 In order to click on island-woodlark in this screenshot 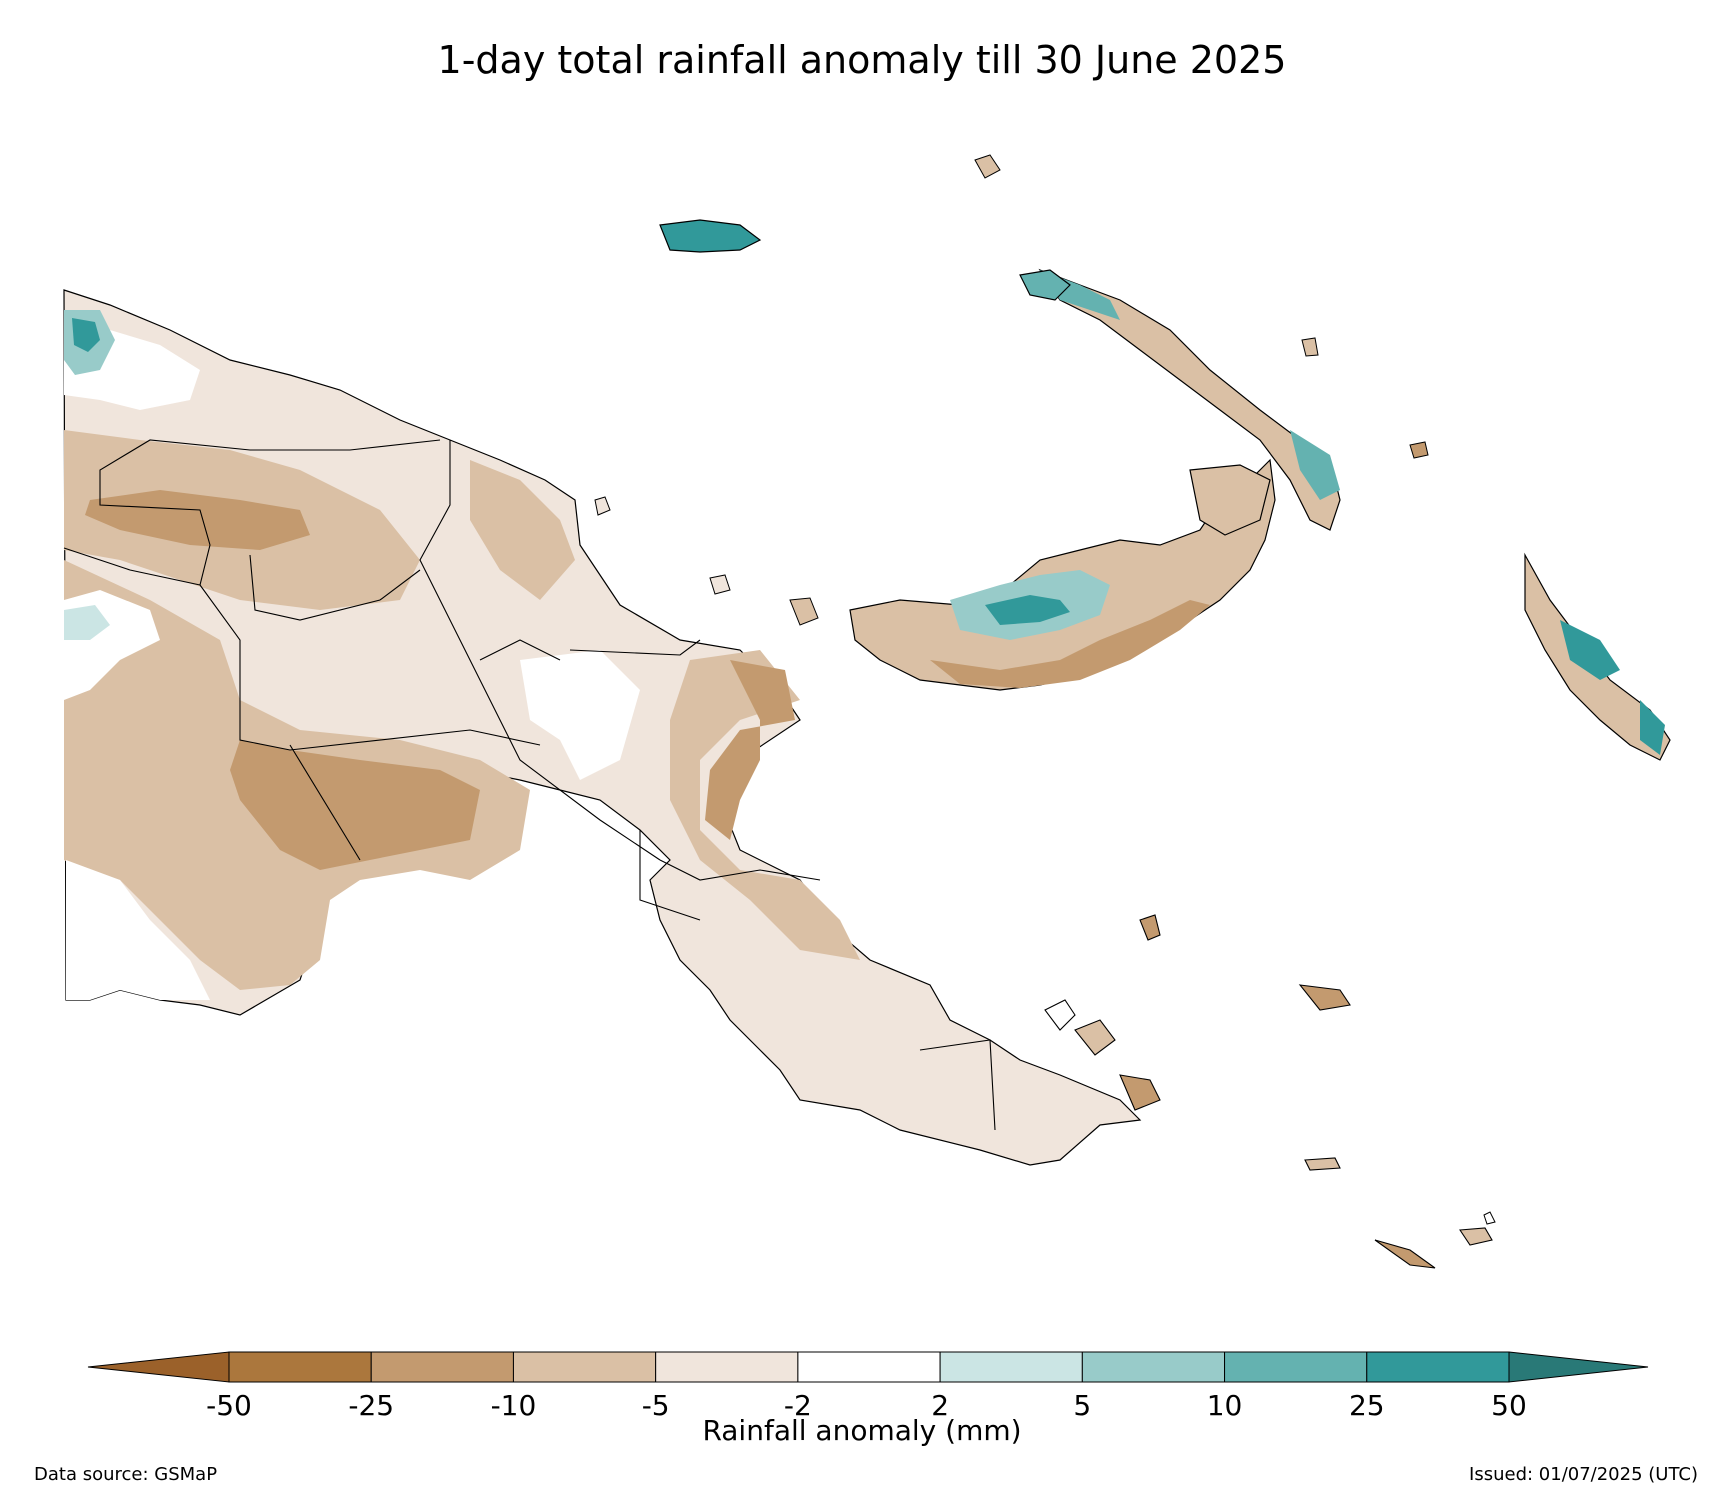, I will do `click(1324, 997)`.